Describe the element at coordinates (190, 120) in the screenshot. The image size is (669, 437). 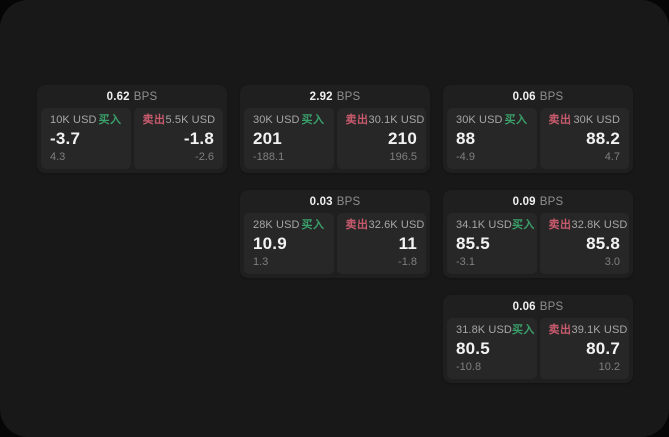
I see `sell-amount: 5.5K USD` at that location.